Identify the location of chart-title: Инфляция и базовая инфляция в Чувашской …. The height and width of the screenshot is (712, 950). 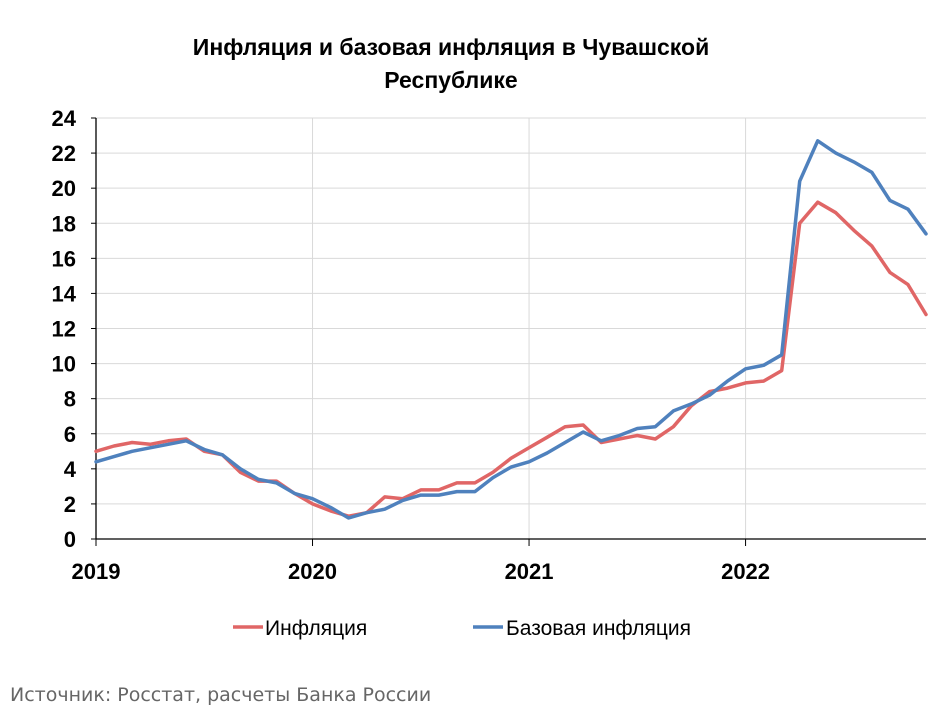
(451, 63).